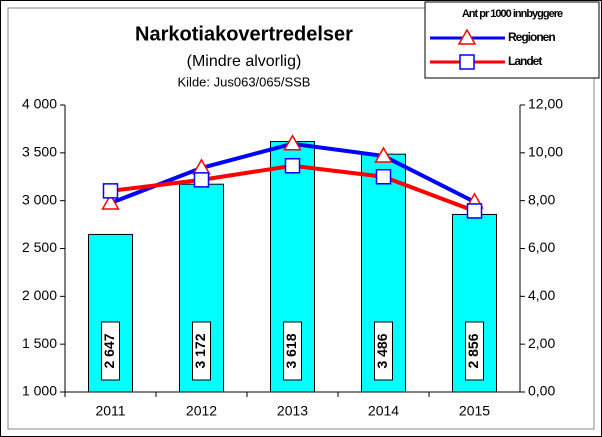 Image resolution: width=602 pixels, height=437 pixels. What do you see at coordinates (541, 343) in the screenshot?
I see `y2-tick-label: 2,00` at bounding box center [541, 343].